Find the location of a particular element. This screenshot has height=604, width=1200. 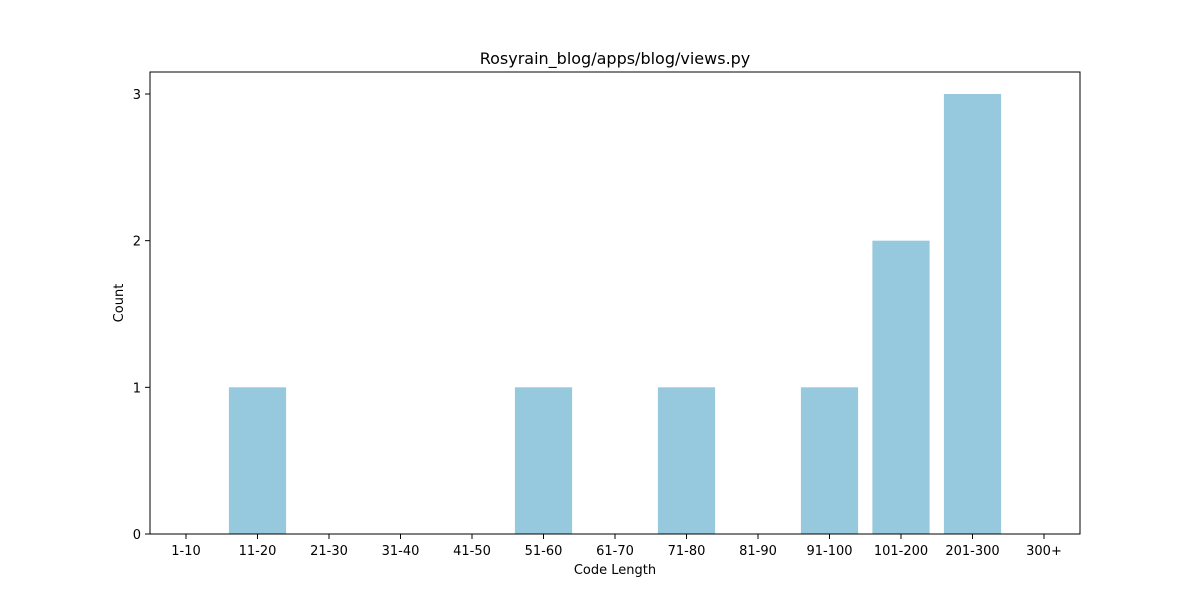

x-tick-label: 21-30 is located at coordinates (329, 551).